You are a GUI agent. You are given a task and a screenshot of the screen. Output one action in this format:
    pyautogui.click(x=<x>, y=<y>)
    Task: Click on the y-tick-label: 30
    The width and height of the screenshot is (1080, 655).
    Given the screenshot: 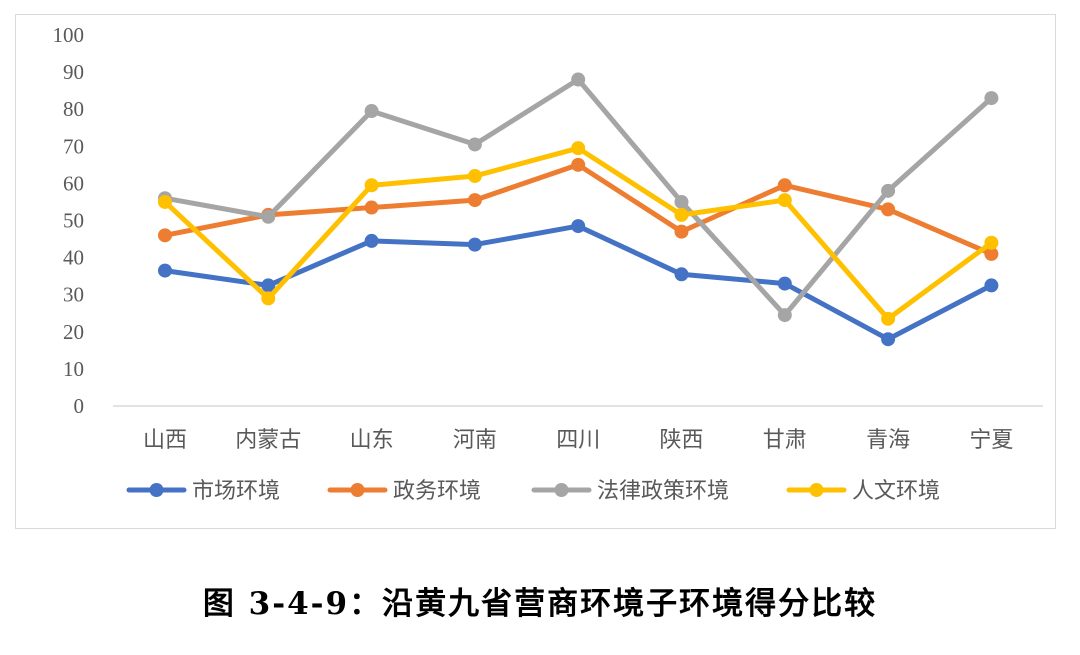 What is the action you would take?
    pyautogui.click(x=73, y=295)
    